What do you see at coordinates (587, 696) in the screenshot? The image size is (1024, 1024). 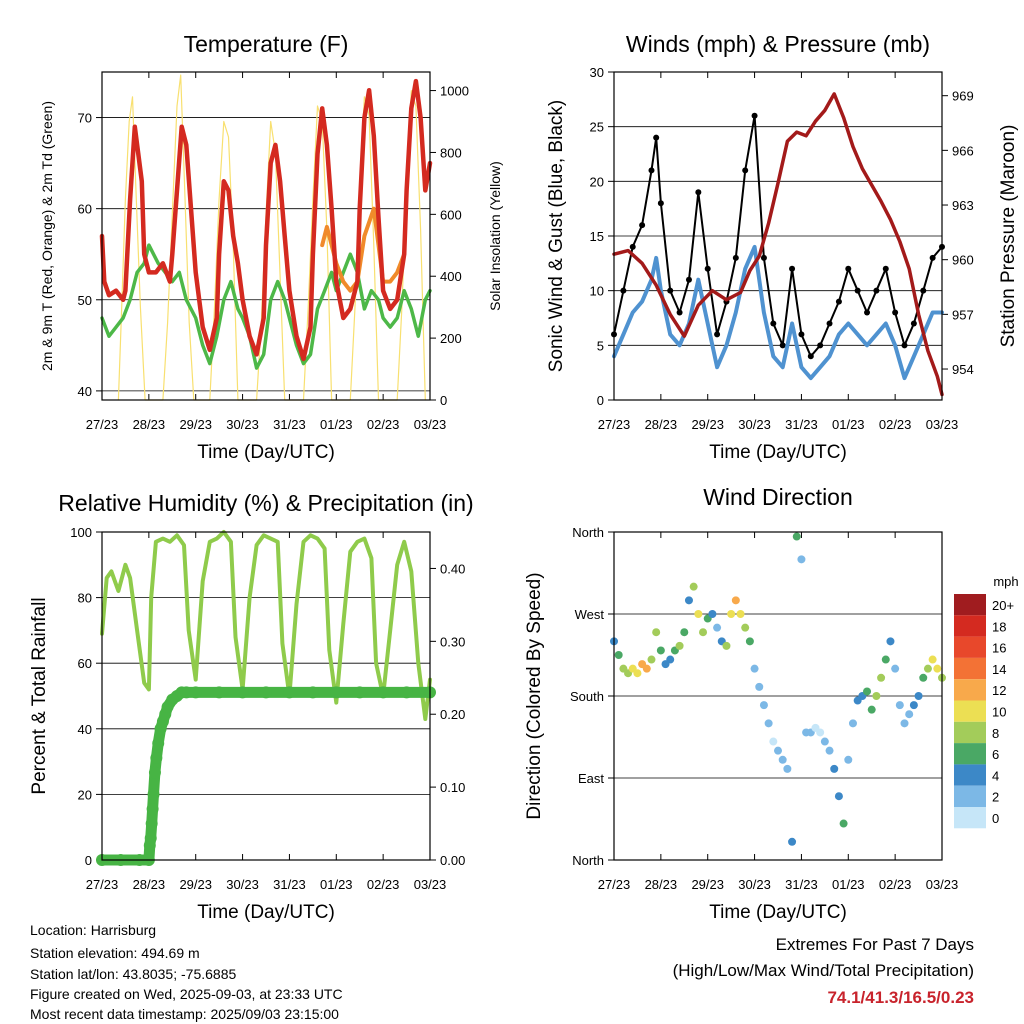 I see `y-tick-label: South` at bounding box center [587, 696].